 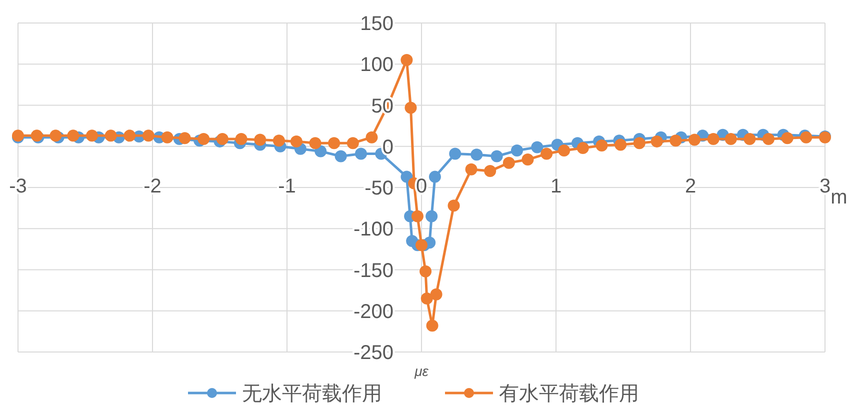 What do you see at coordinates (690, 186) in the screenshot?
I see `x-tick-label: 2` at bounding box center [690, 186].